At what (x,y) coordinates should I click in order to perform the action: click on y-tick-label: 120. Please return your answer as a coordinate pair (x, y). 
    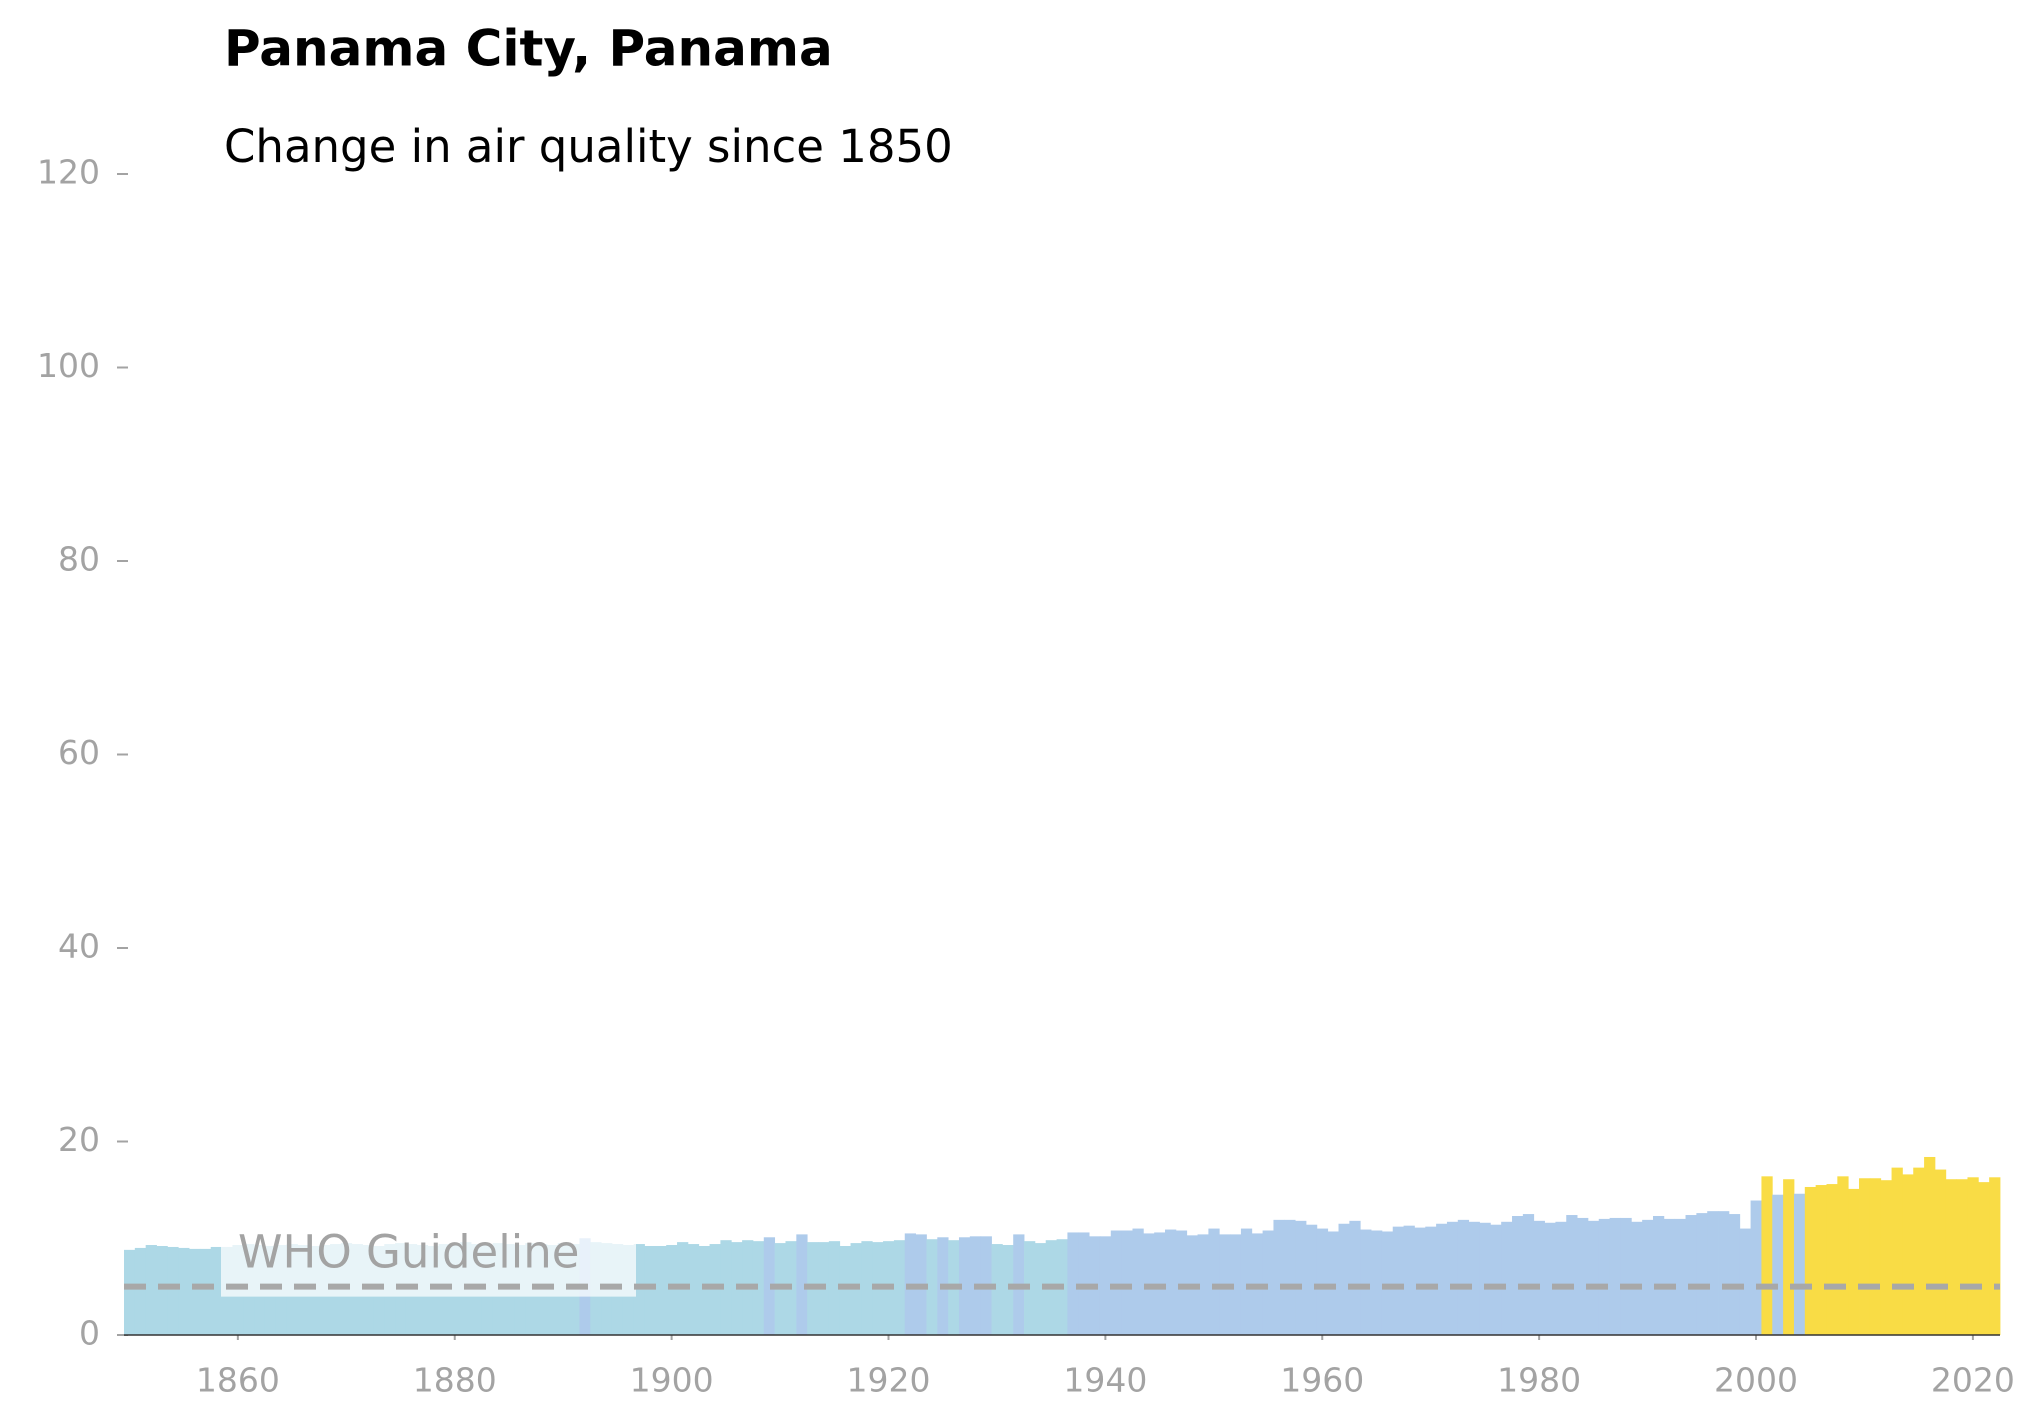
    Looking at the image, I should click on (68, 172).